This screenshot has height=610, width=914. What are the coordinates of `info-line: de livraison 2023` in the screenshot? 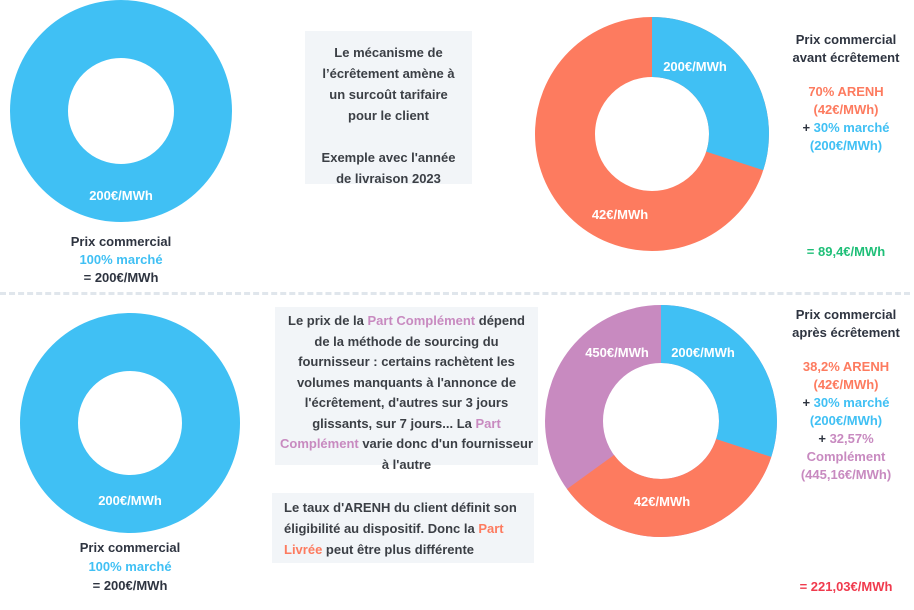 It's located at (388, 178).